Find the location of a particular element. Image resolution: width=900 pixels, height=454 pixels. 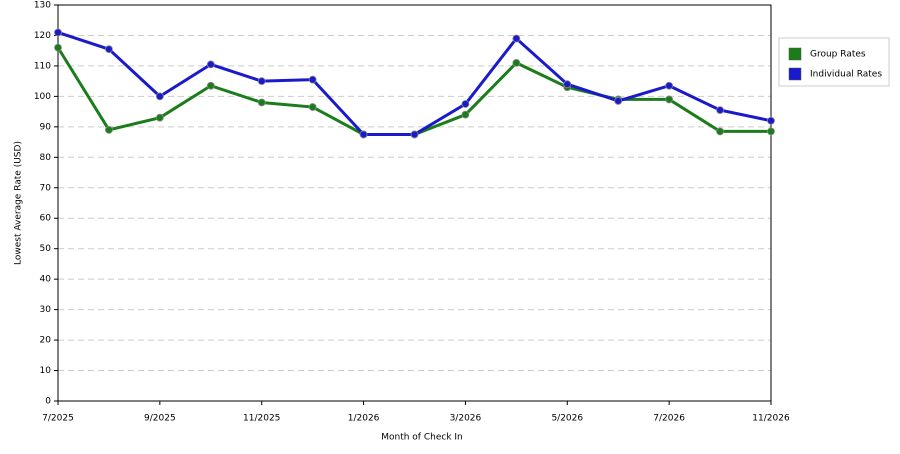

y-tick-label: 10 is located at coordinates (46, 371).